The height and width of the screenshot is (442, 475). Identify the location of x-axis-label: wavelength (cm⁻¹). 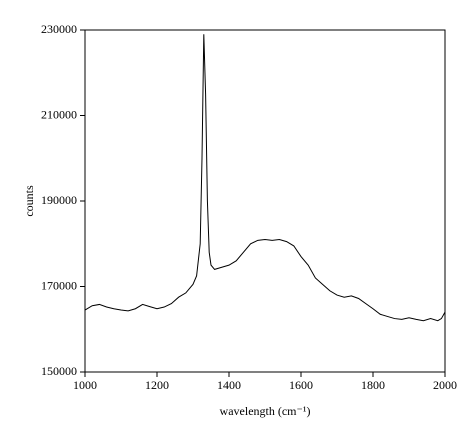
(265, 411).